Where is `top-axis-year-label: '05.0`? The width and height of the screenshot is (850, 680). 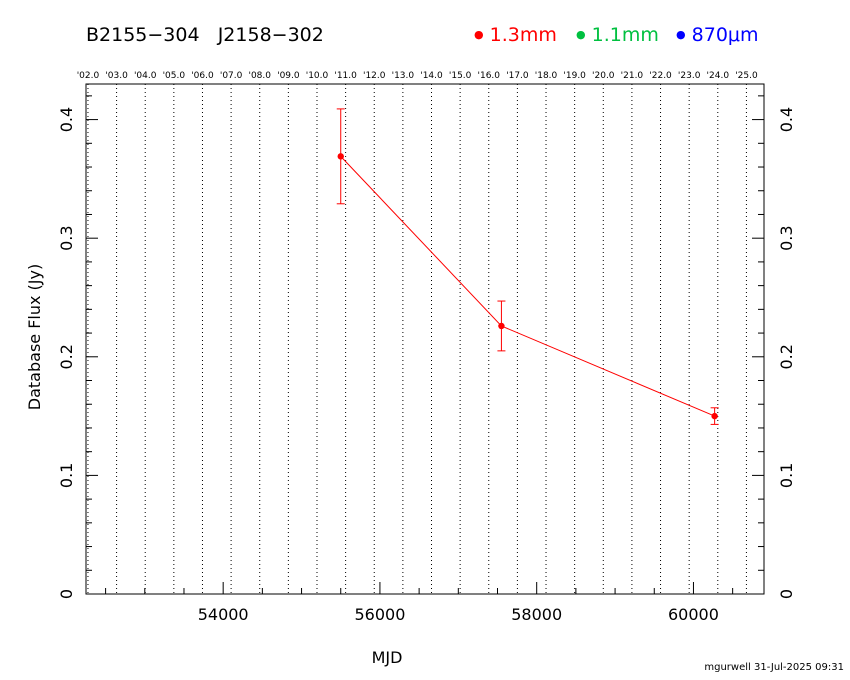
top-axis-year-label: '05.0 is located at coordinates (174, 76).